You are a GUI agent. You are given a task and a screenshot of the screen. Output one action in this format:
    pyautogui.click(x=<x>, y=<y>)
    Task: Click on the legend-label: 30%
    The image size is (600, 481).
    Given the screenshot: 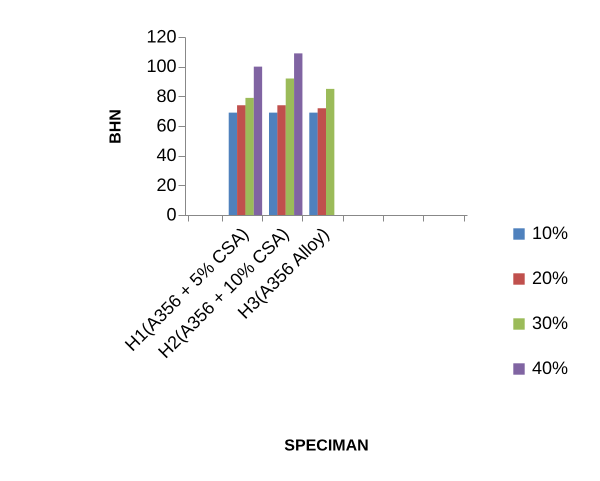 What is the action you would take?
    pyautogui.click(x=550, y=323)
    